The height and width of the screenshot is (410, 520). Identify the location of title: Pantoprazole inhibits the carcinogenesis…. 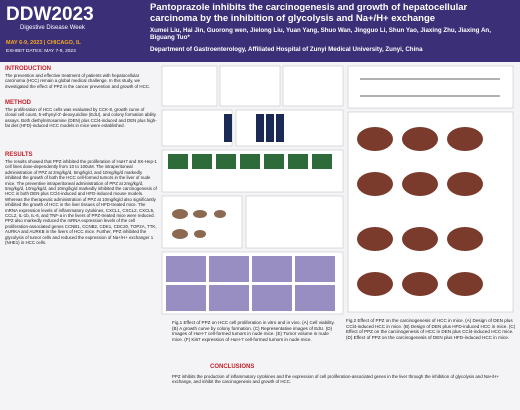
(309, 13).